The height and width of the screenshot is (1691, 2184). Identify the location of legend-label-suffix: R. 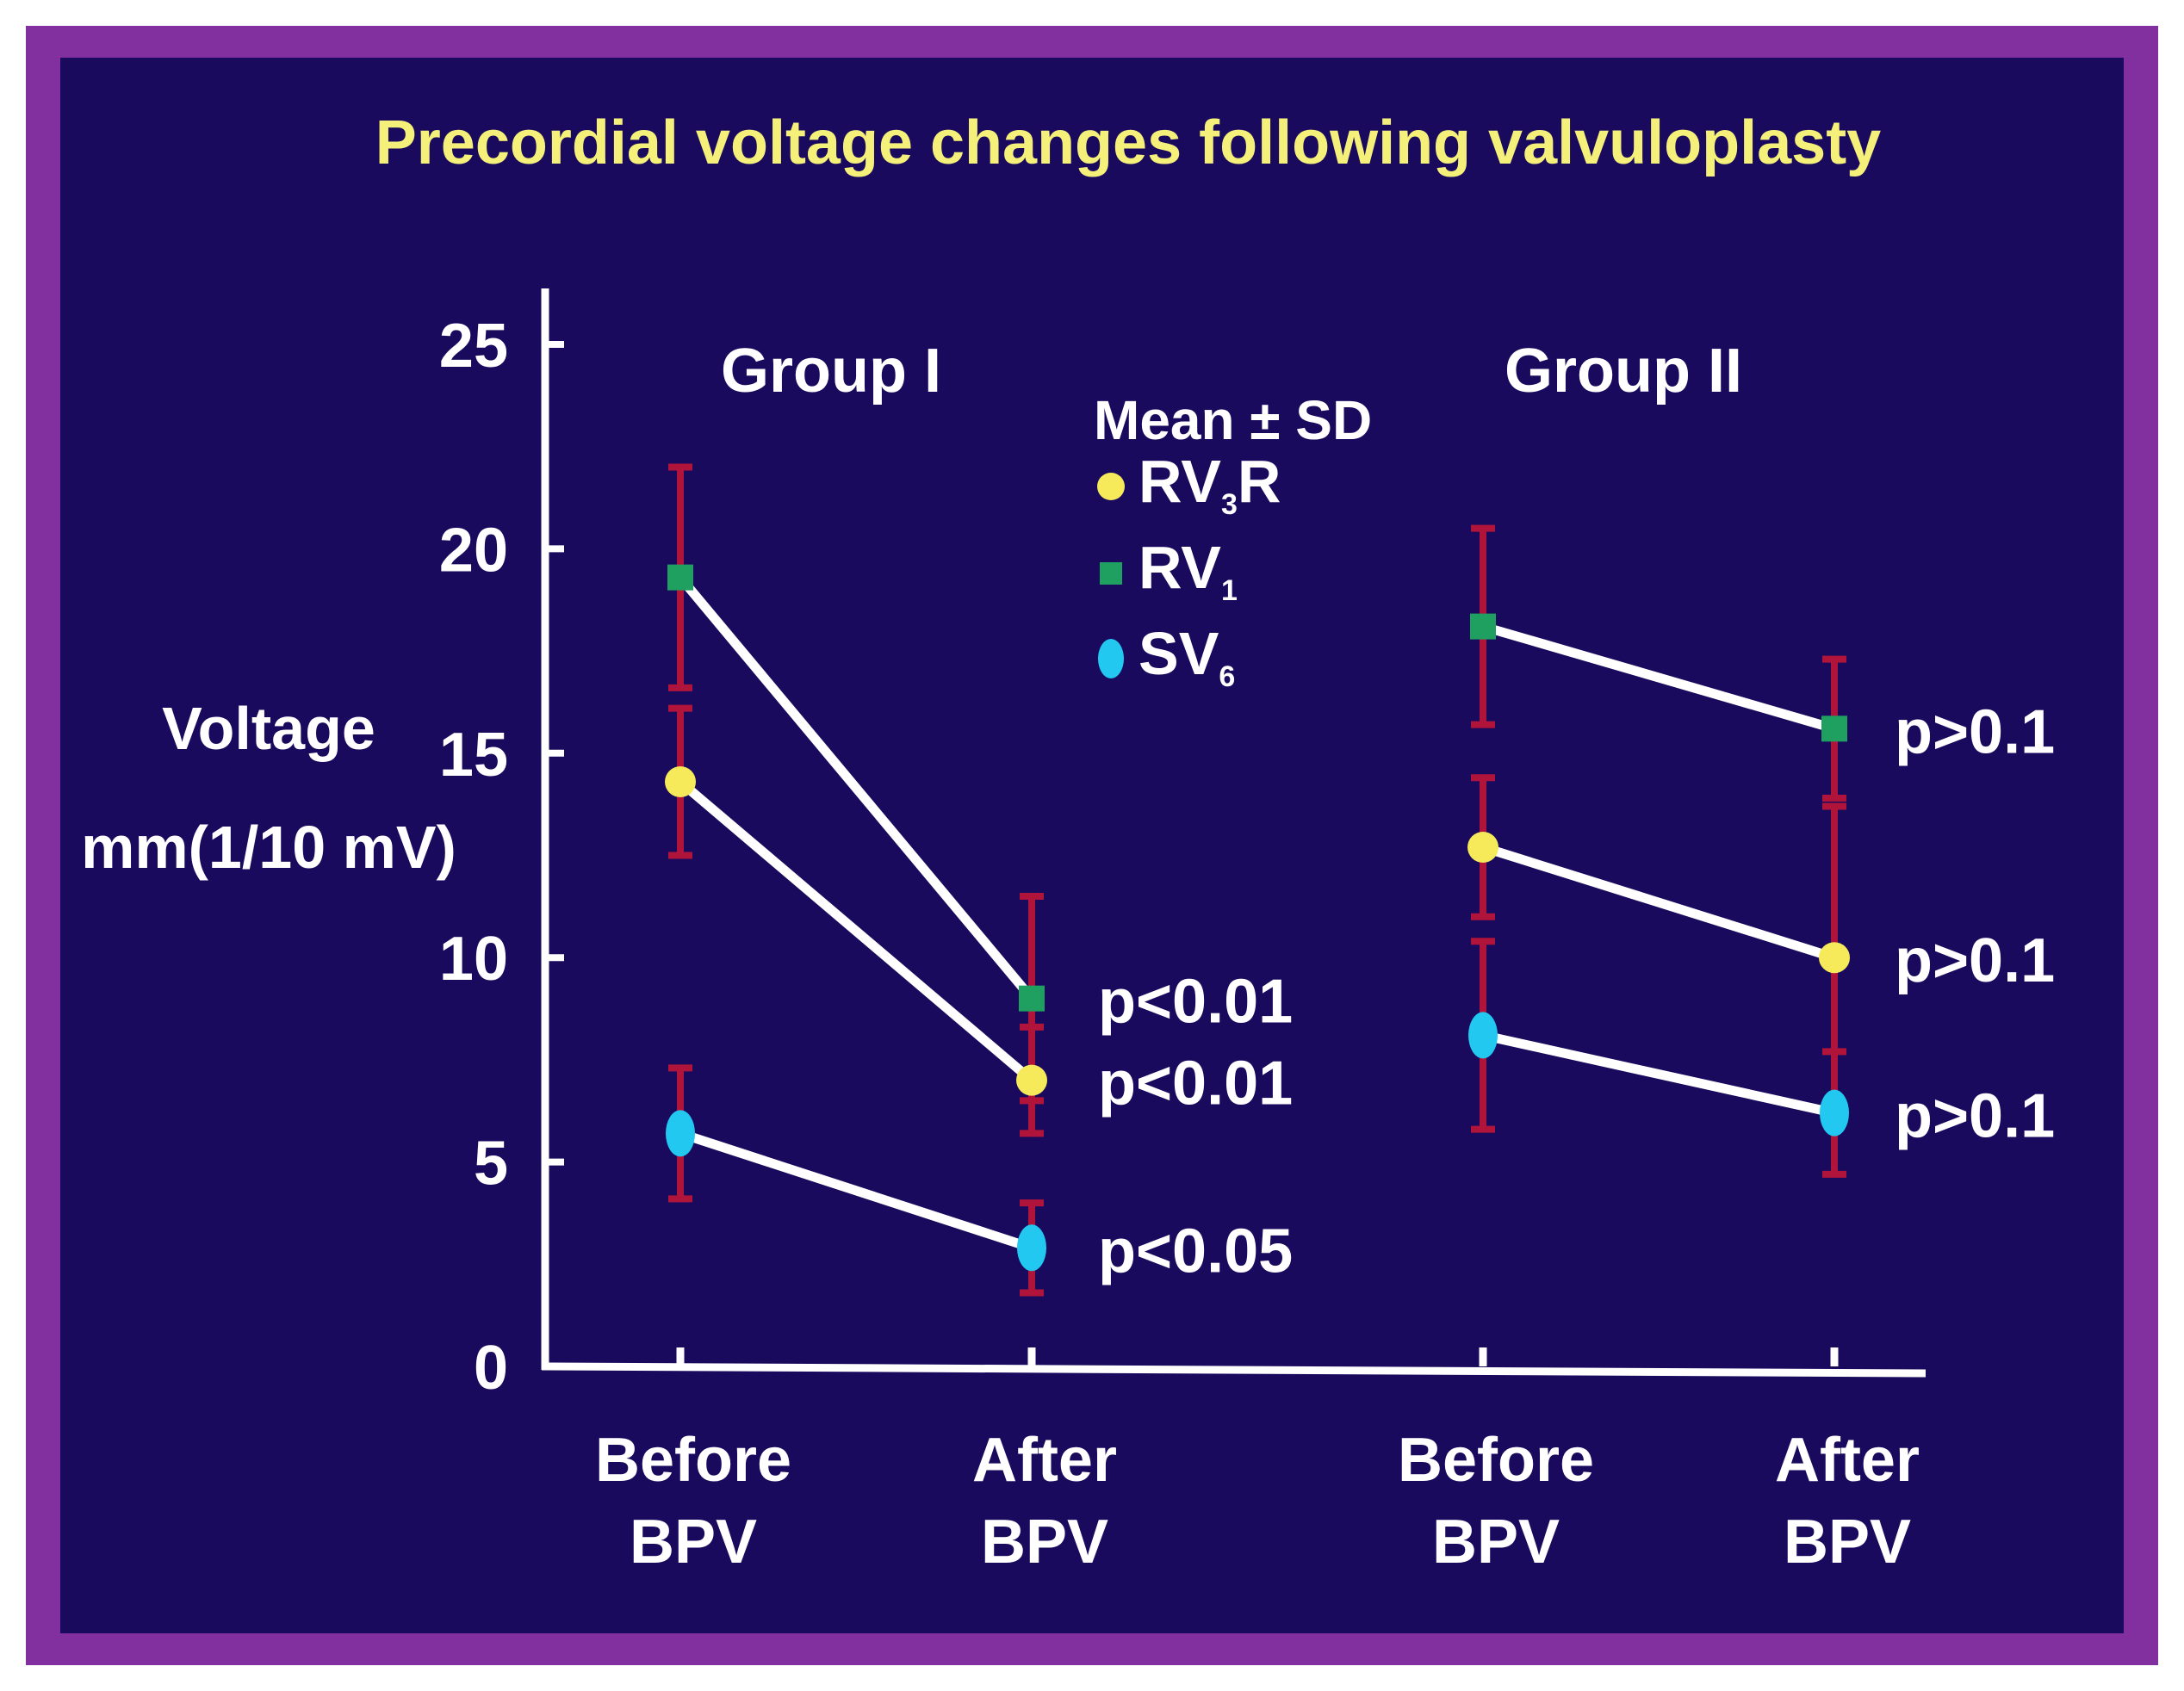
(1259, 481).